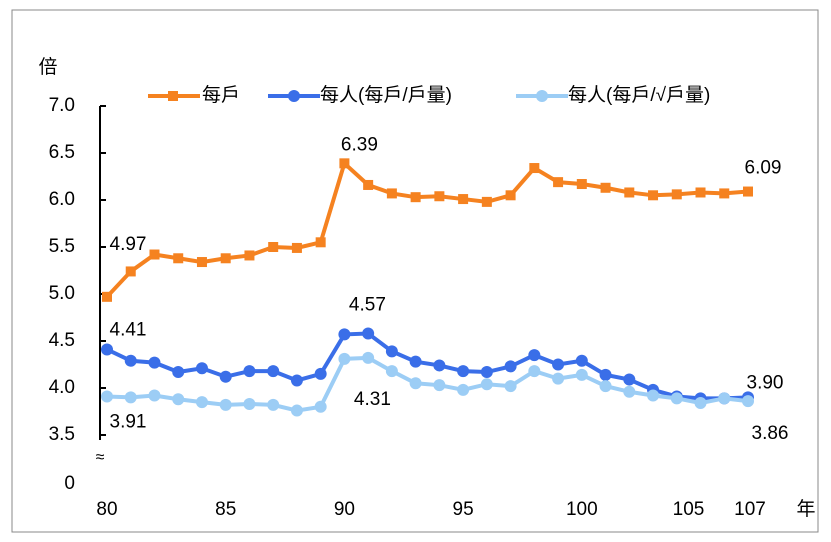 Image resolution: width=831 pixels, height=542 pixels. What do you see at coordinates (689, 509) in the screenshot?
I see `x-tick-label: 105` at bounding box center [689, 509].